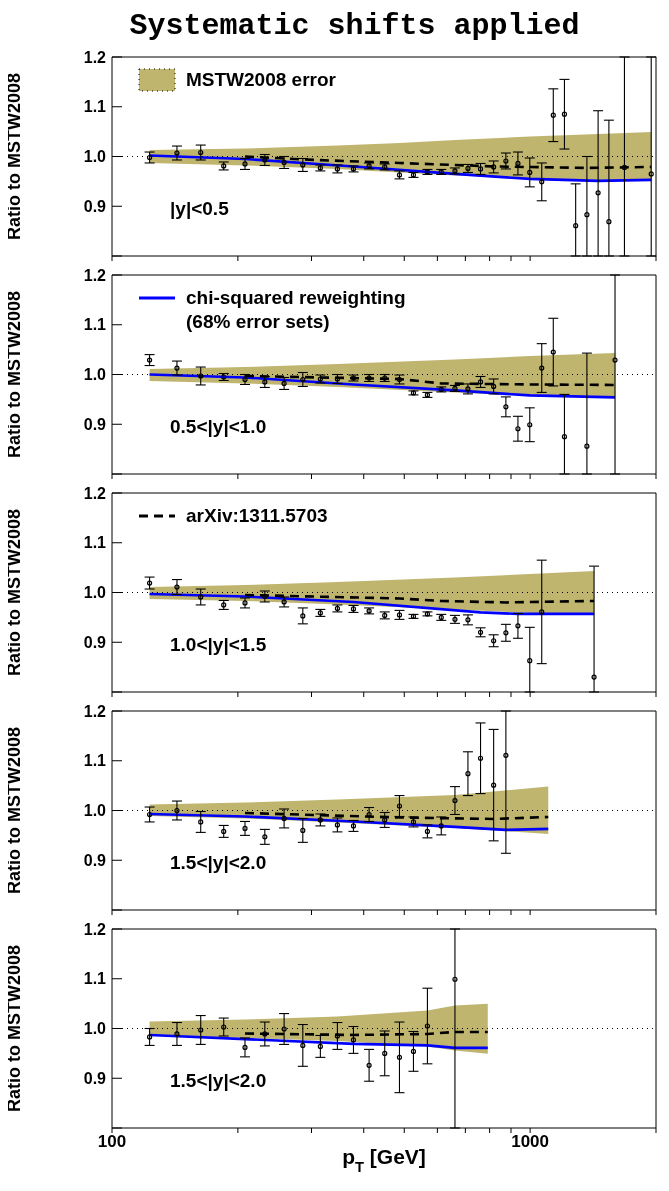  I want to click on chart-title: Systematic shifts applied, so click(354, 26).